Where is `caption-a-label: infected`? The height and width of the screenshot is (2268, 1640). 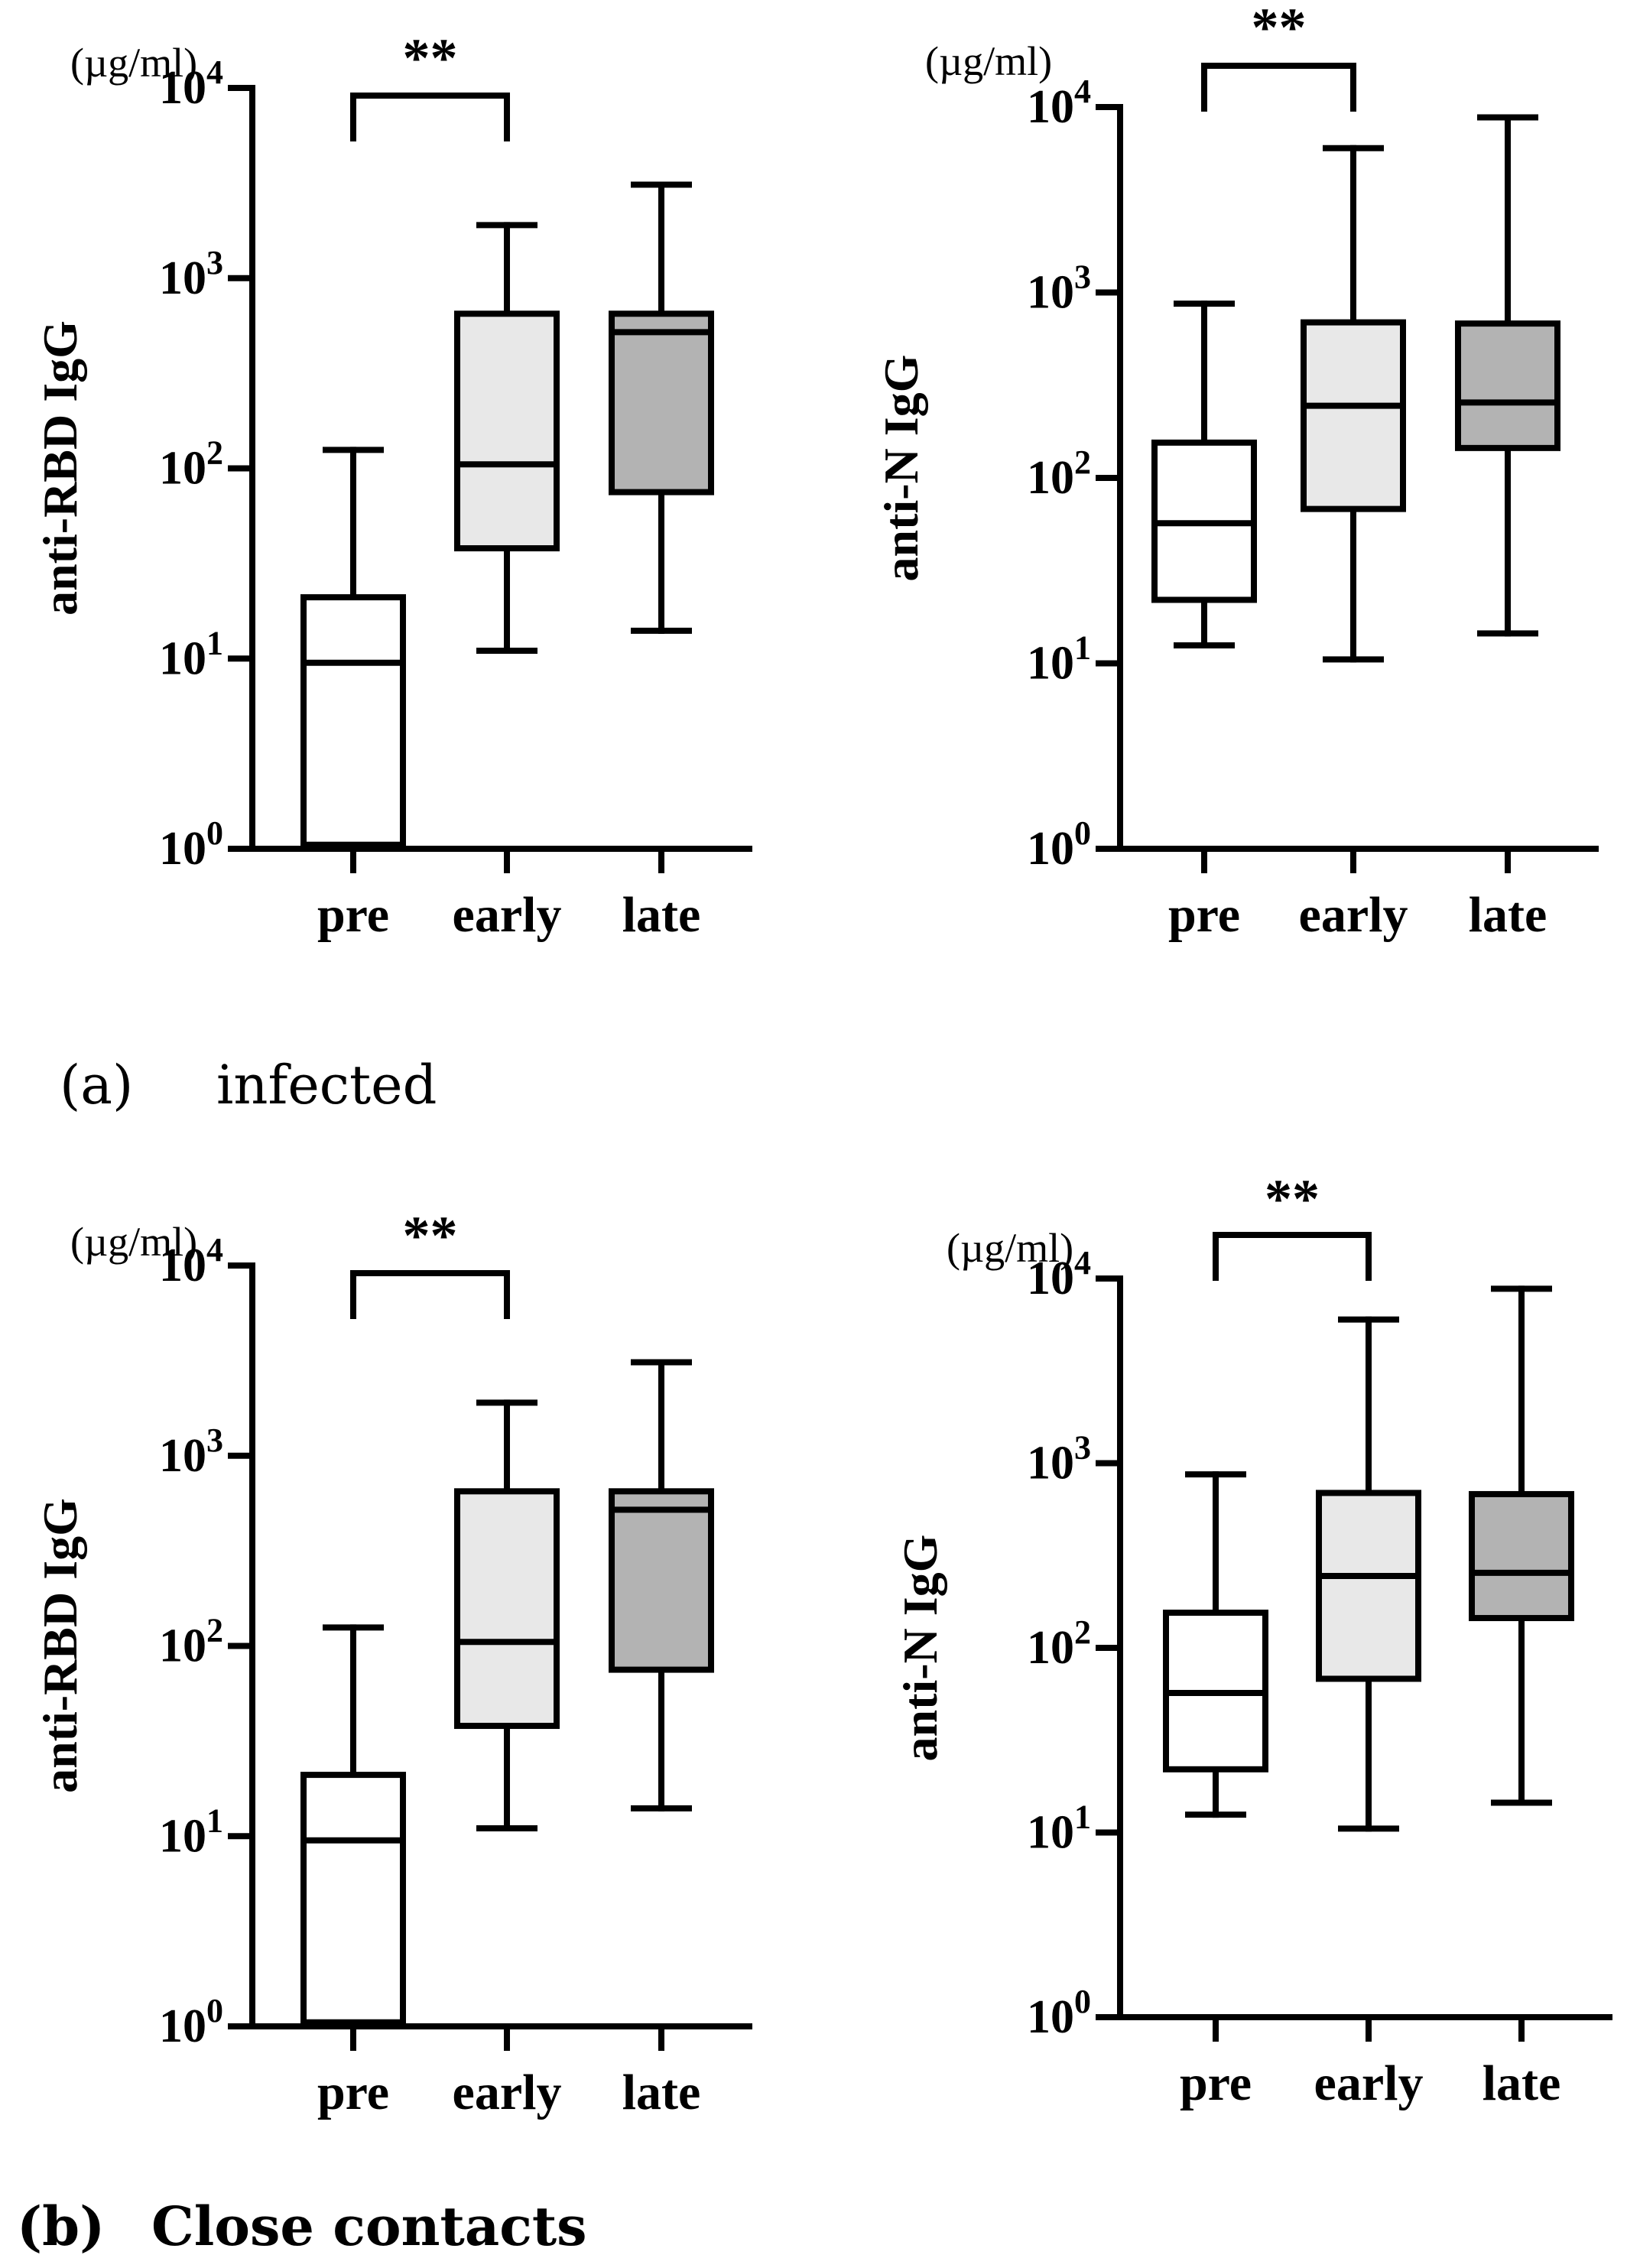
caption-a-label: infected is located at coordinates (326, 1085).